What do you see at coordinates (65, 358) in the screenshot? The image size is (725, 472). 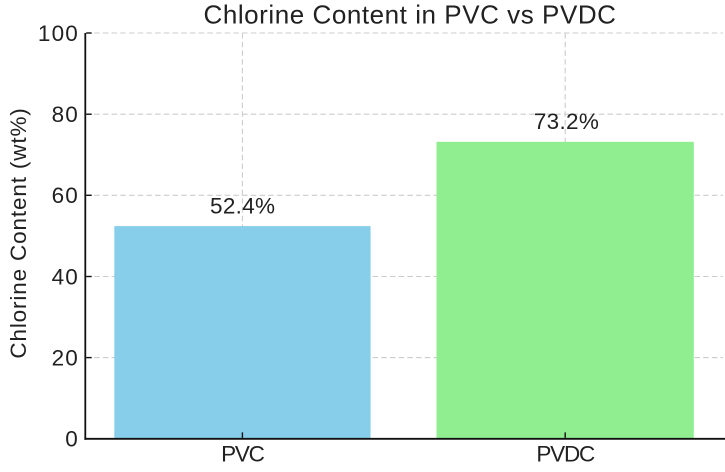 I see `svg-text: 20` at bounding box center [65, 358].